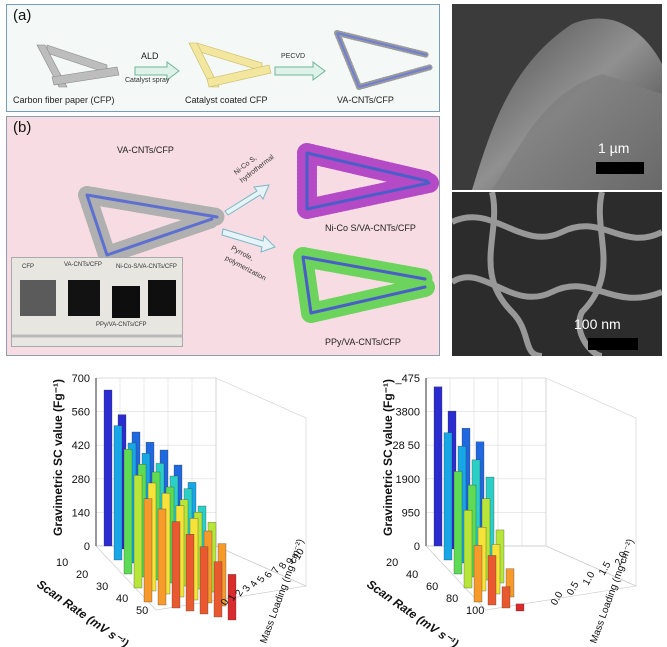  What do you see at coordinates (589, 579) in the screenshot?
I see `chart2-z-tick: 1.0` at bounding box center [589, 579].